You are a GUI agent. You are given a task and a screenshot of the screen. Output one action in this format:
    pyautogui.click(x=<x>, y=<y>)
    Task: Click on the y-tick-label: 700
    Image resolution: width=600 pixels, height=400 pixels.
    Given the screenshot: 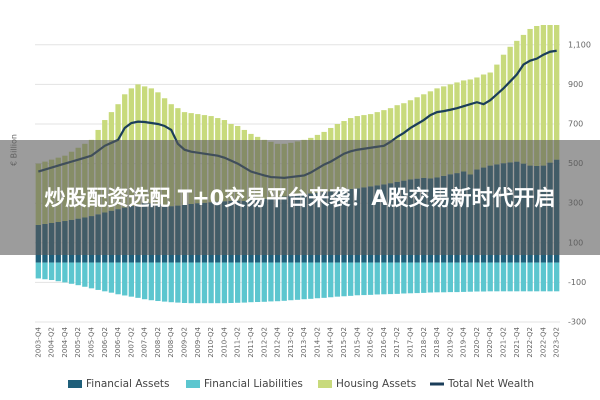 What is the action you would take?
    pyautogui.click(x=575, y=124)
    